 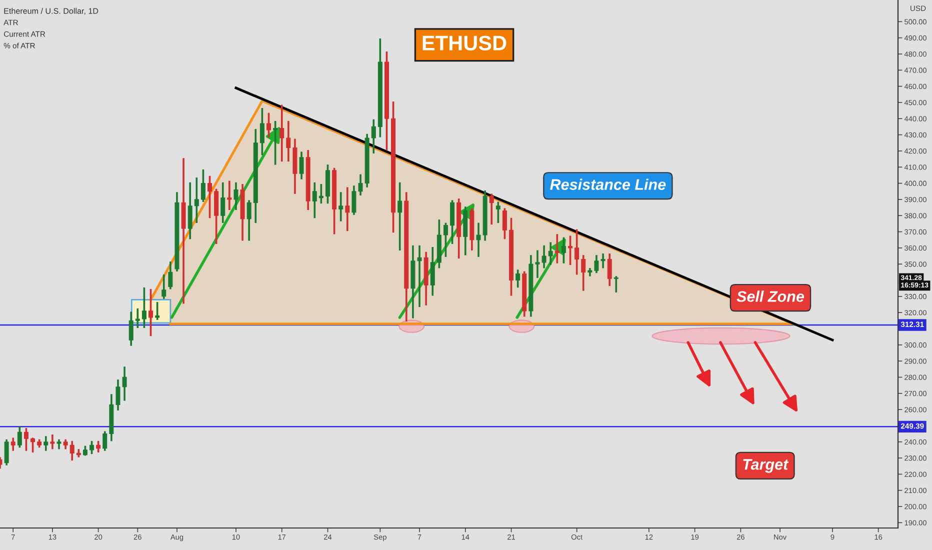 What do you see at coordinates (51, 11) in the screenshot?
I see `annotation: Ethereum / U.S. Dollar, 1D` at bounding box center [51, 11].